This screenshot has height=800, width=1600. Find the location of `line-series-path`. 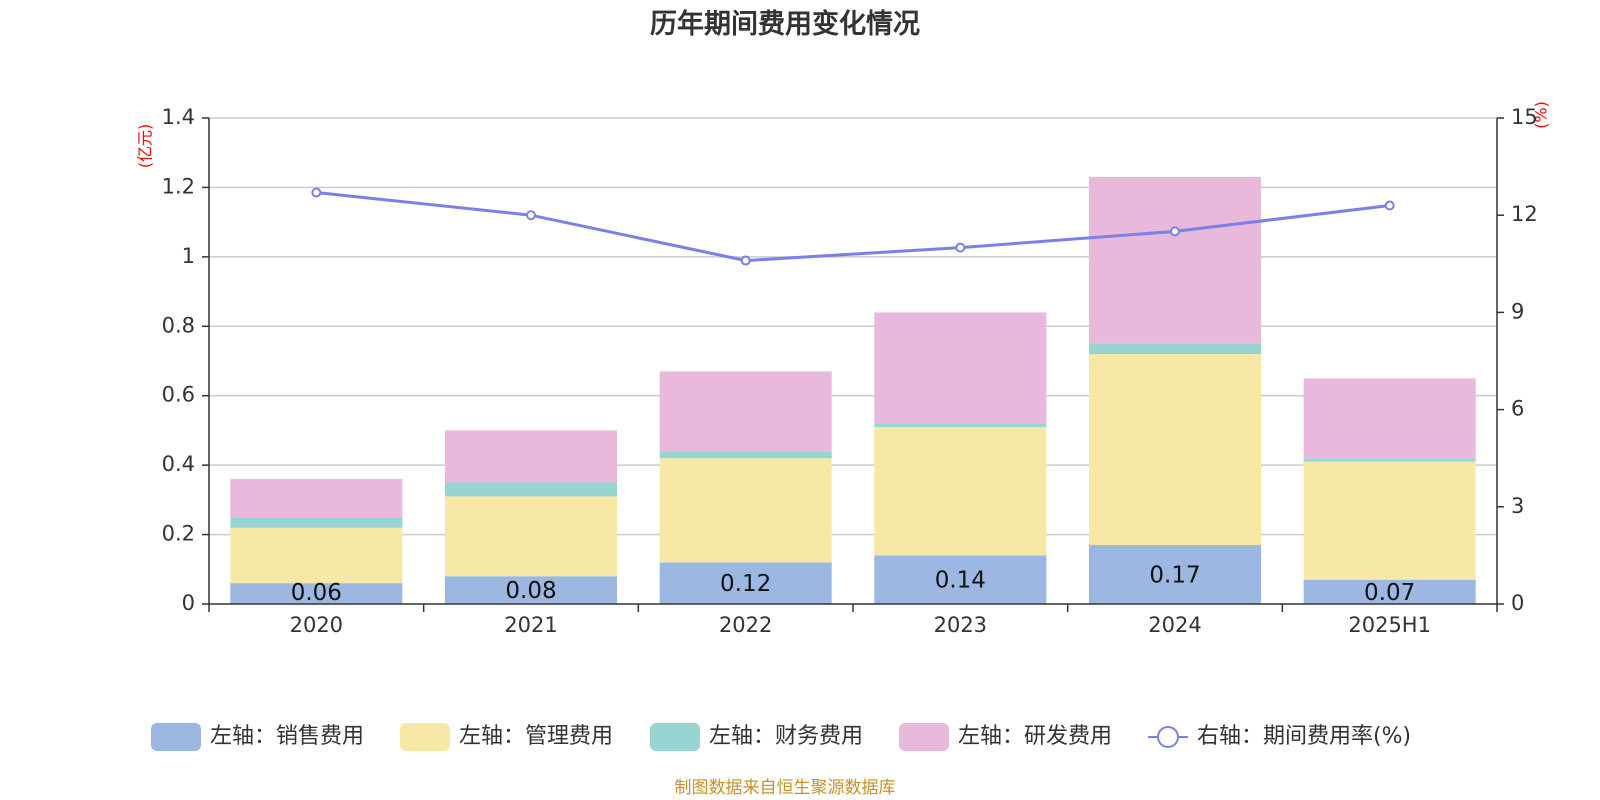

line-series-path is located at coordinates (853, 227).